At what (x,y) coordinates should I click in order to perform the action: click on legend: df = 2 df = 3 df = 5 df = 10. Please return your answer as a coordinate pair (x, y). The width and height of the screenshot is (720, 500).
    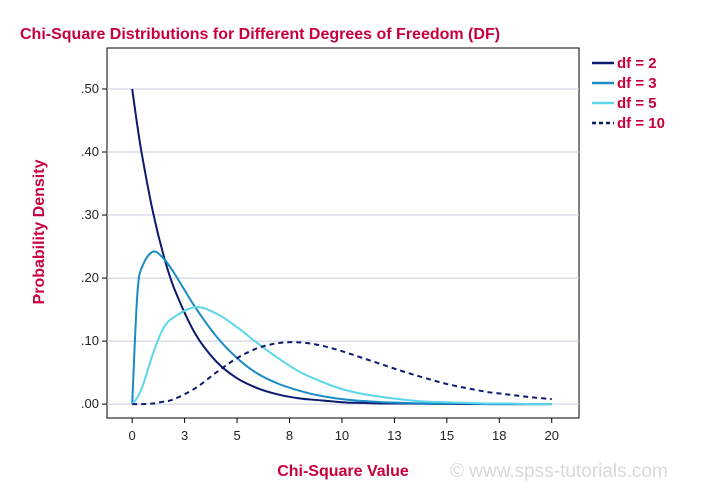
    Looking at the image, I should click on (628, 93).